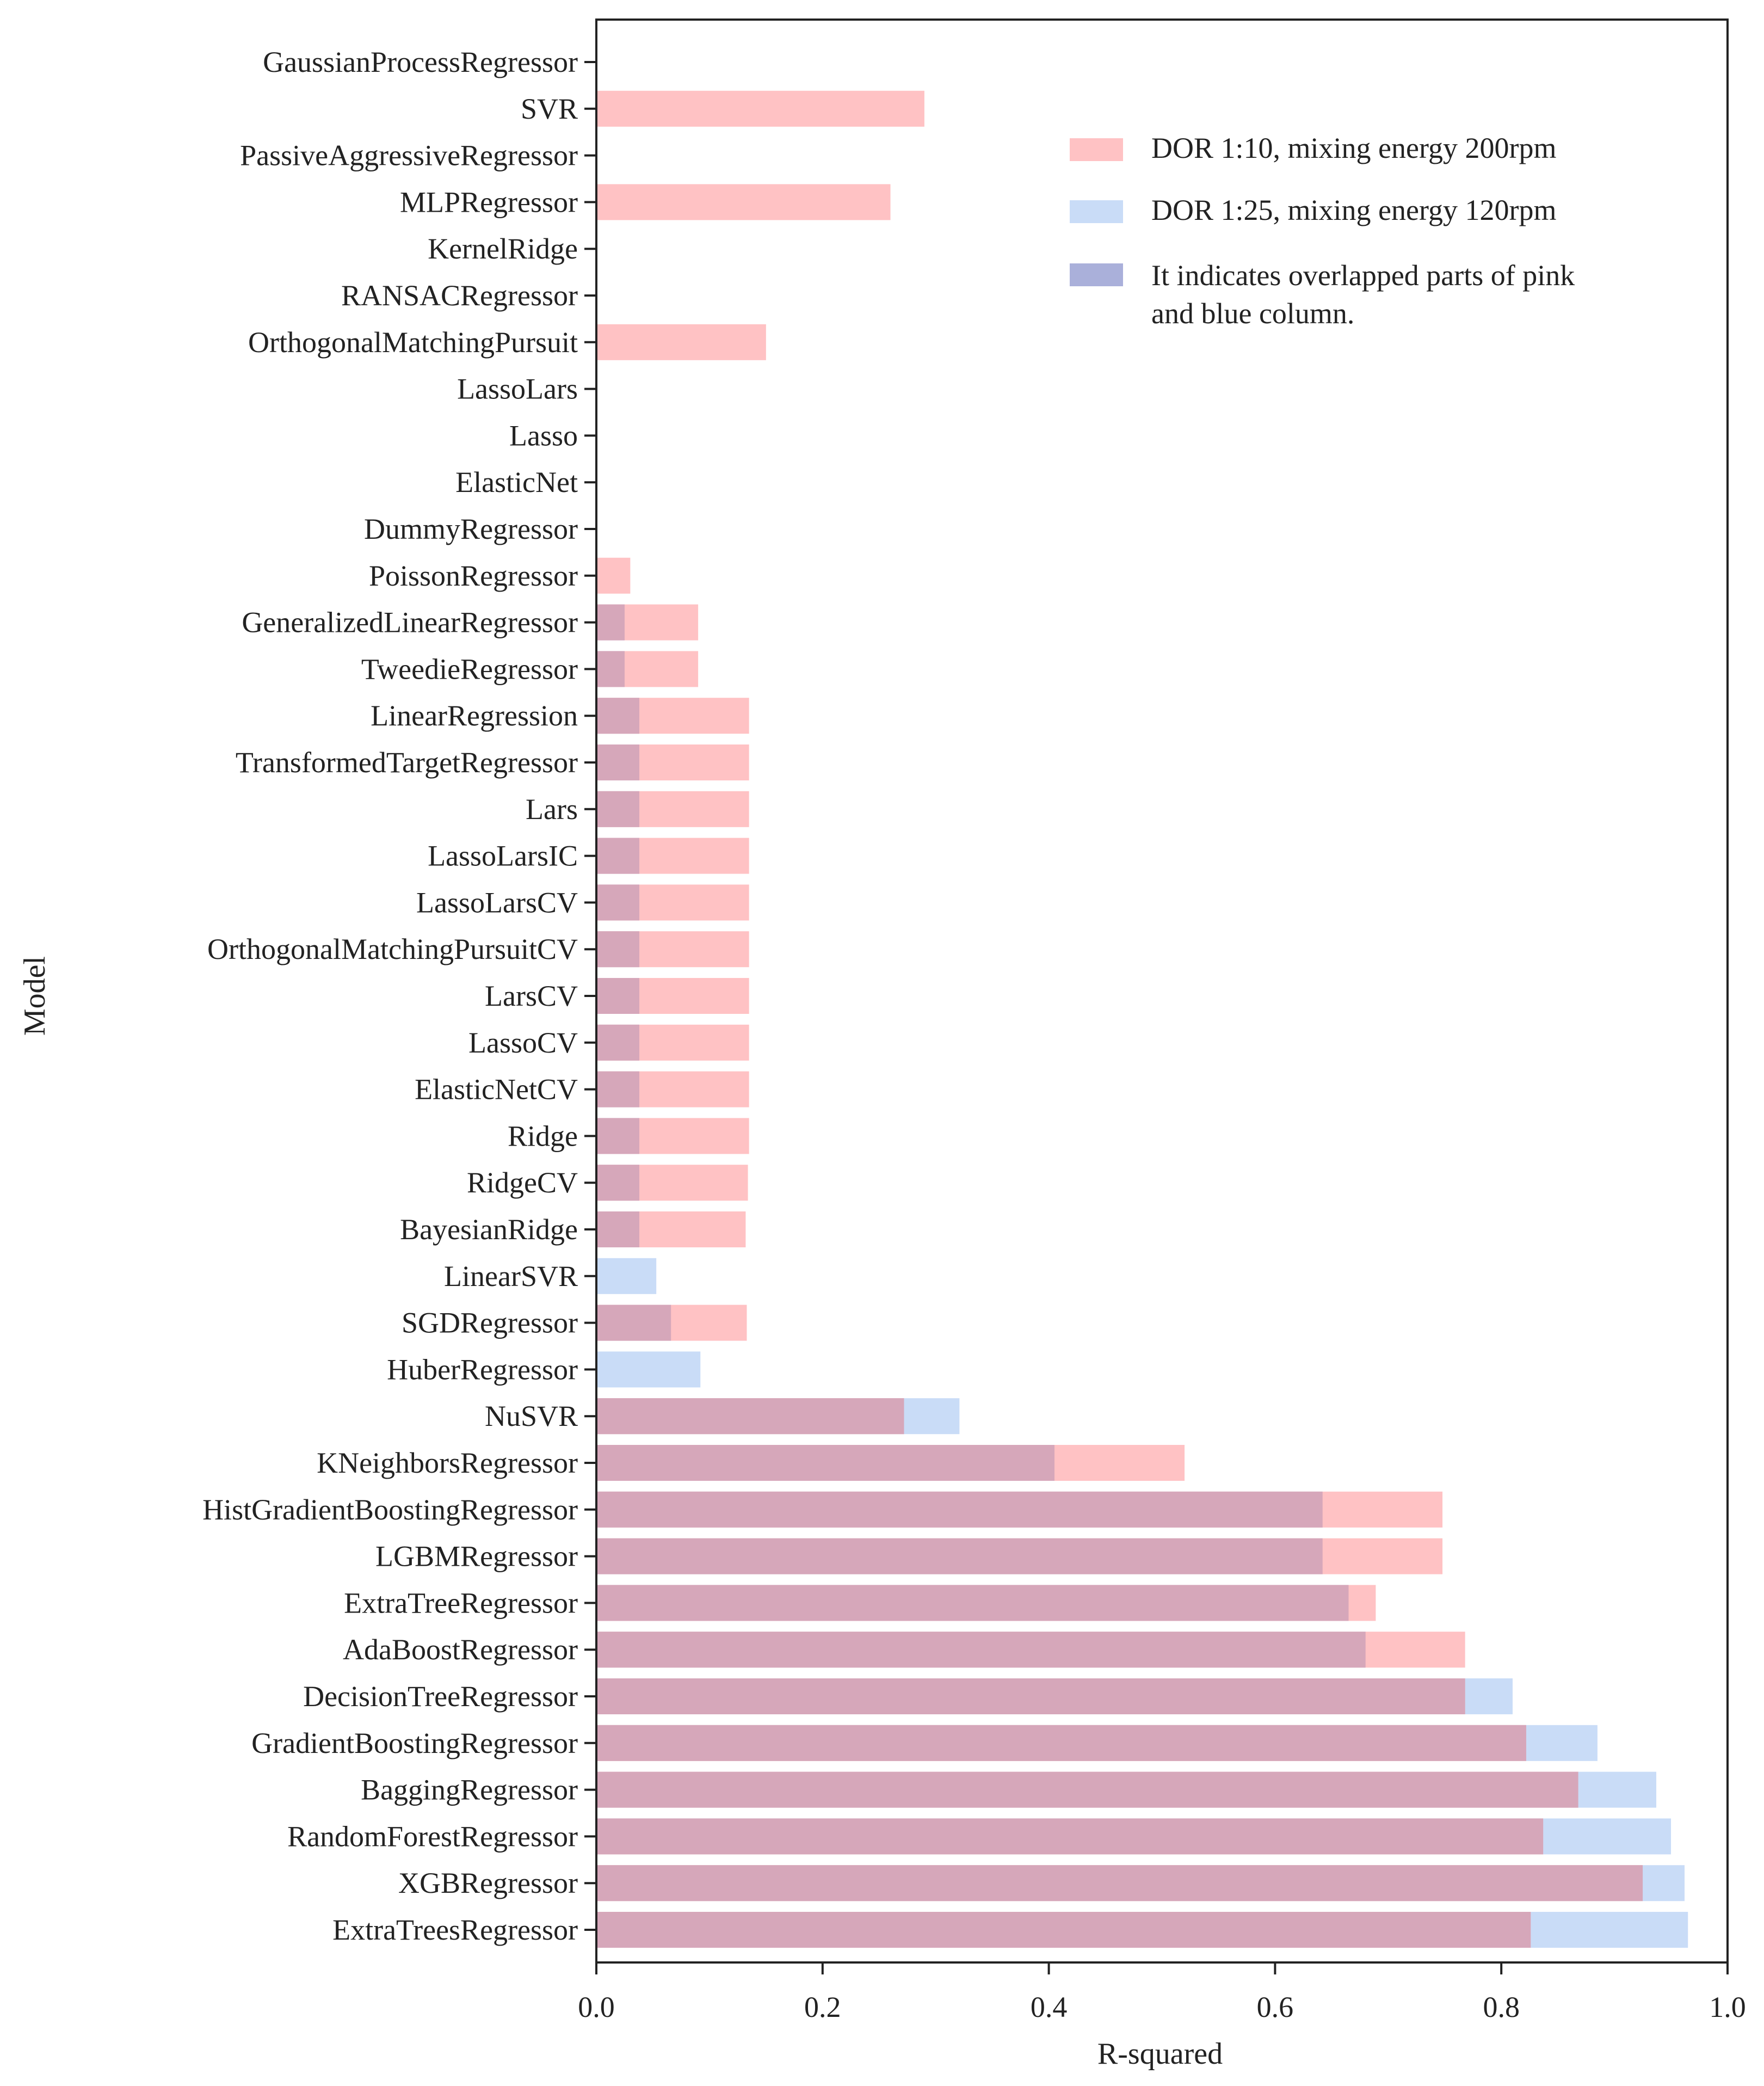 The width and height of the screenshot is (1764, 2086). I want to click on y-tick-label: ElasticNetCV, so click(496, 1089).